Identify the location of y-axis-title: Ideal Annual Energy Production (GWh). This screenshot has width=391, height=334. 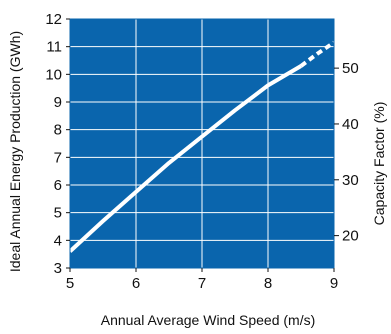
(15, 151).